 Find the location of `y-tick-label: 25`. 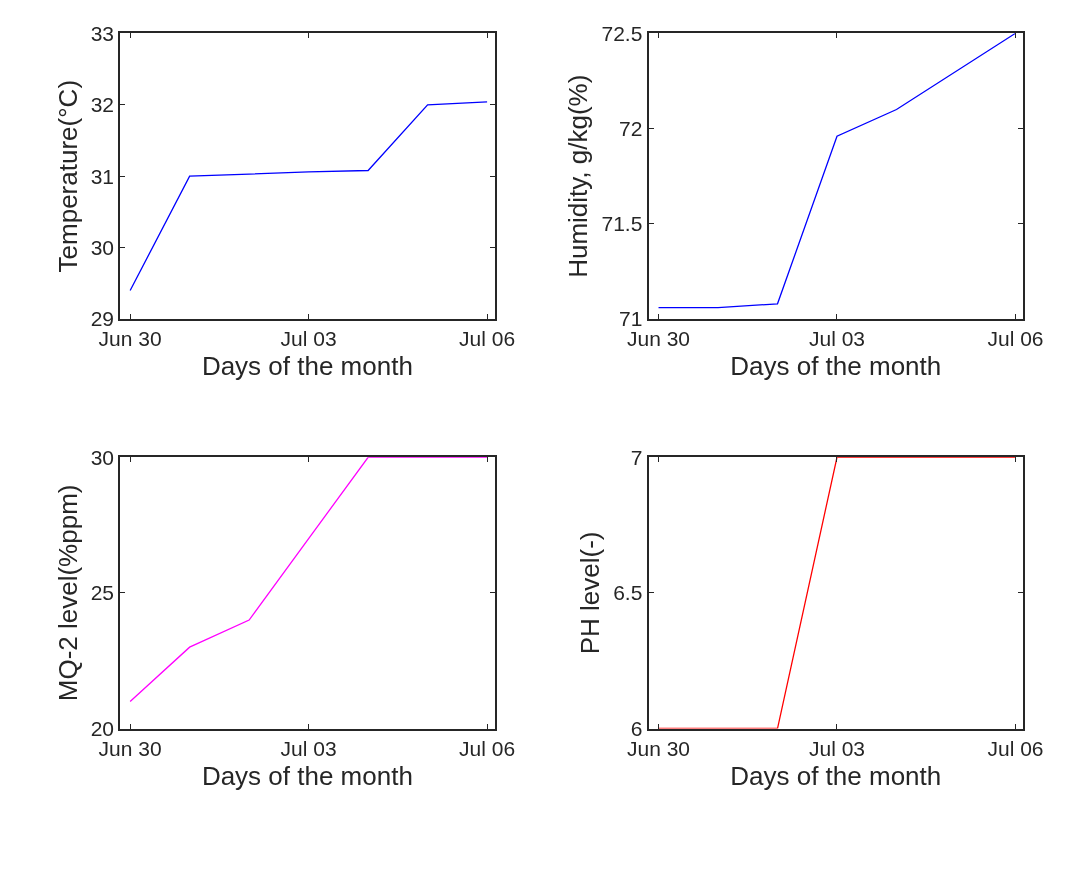

y-tick-label: 25 is located at coordinates (102, 593).